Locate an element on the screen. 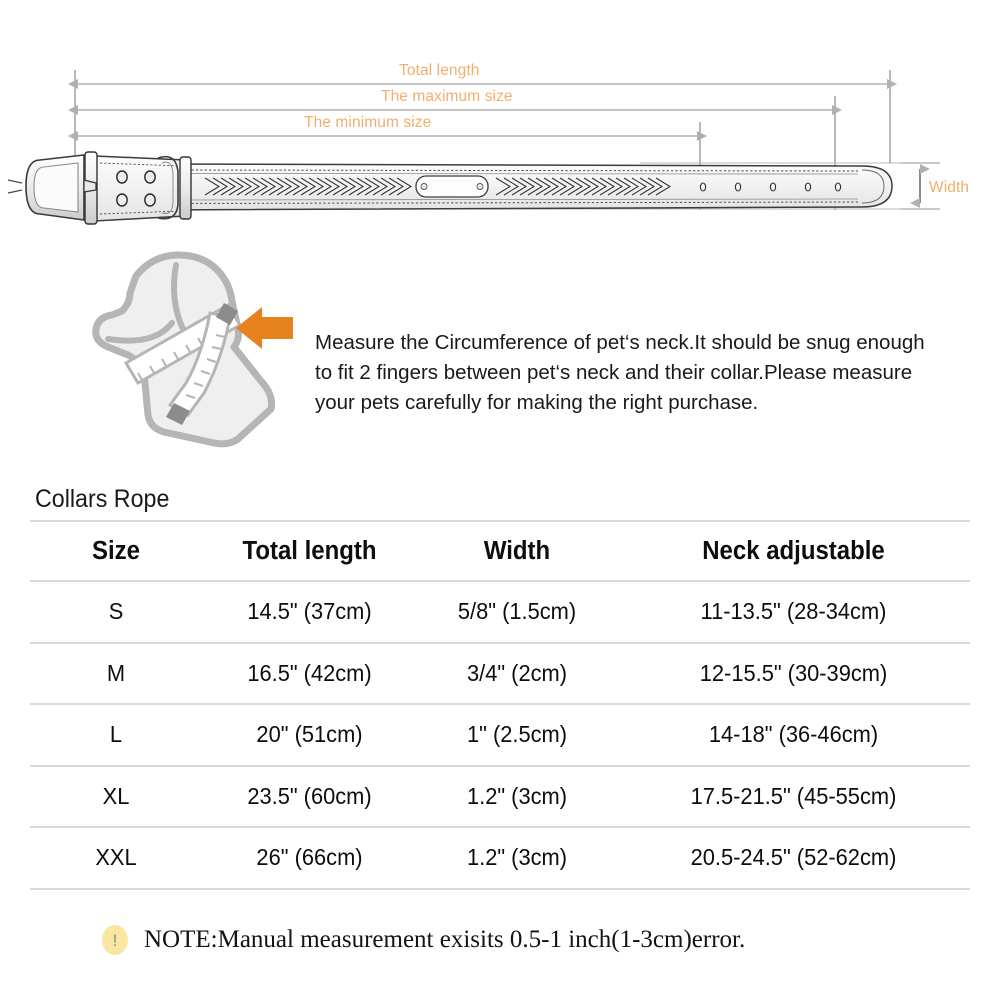 The image size is (1000, 1000). column-header-size: Size is located at coordinates (116, 550).